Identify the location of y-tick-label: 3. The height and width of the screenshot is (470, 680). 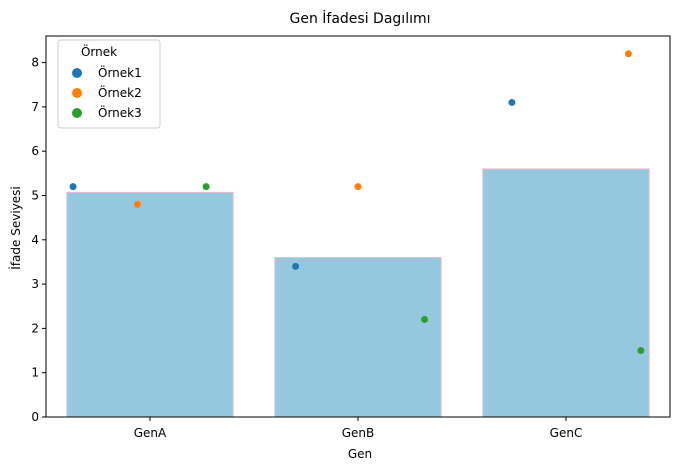
(35, 284).